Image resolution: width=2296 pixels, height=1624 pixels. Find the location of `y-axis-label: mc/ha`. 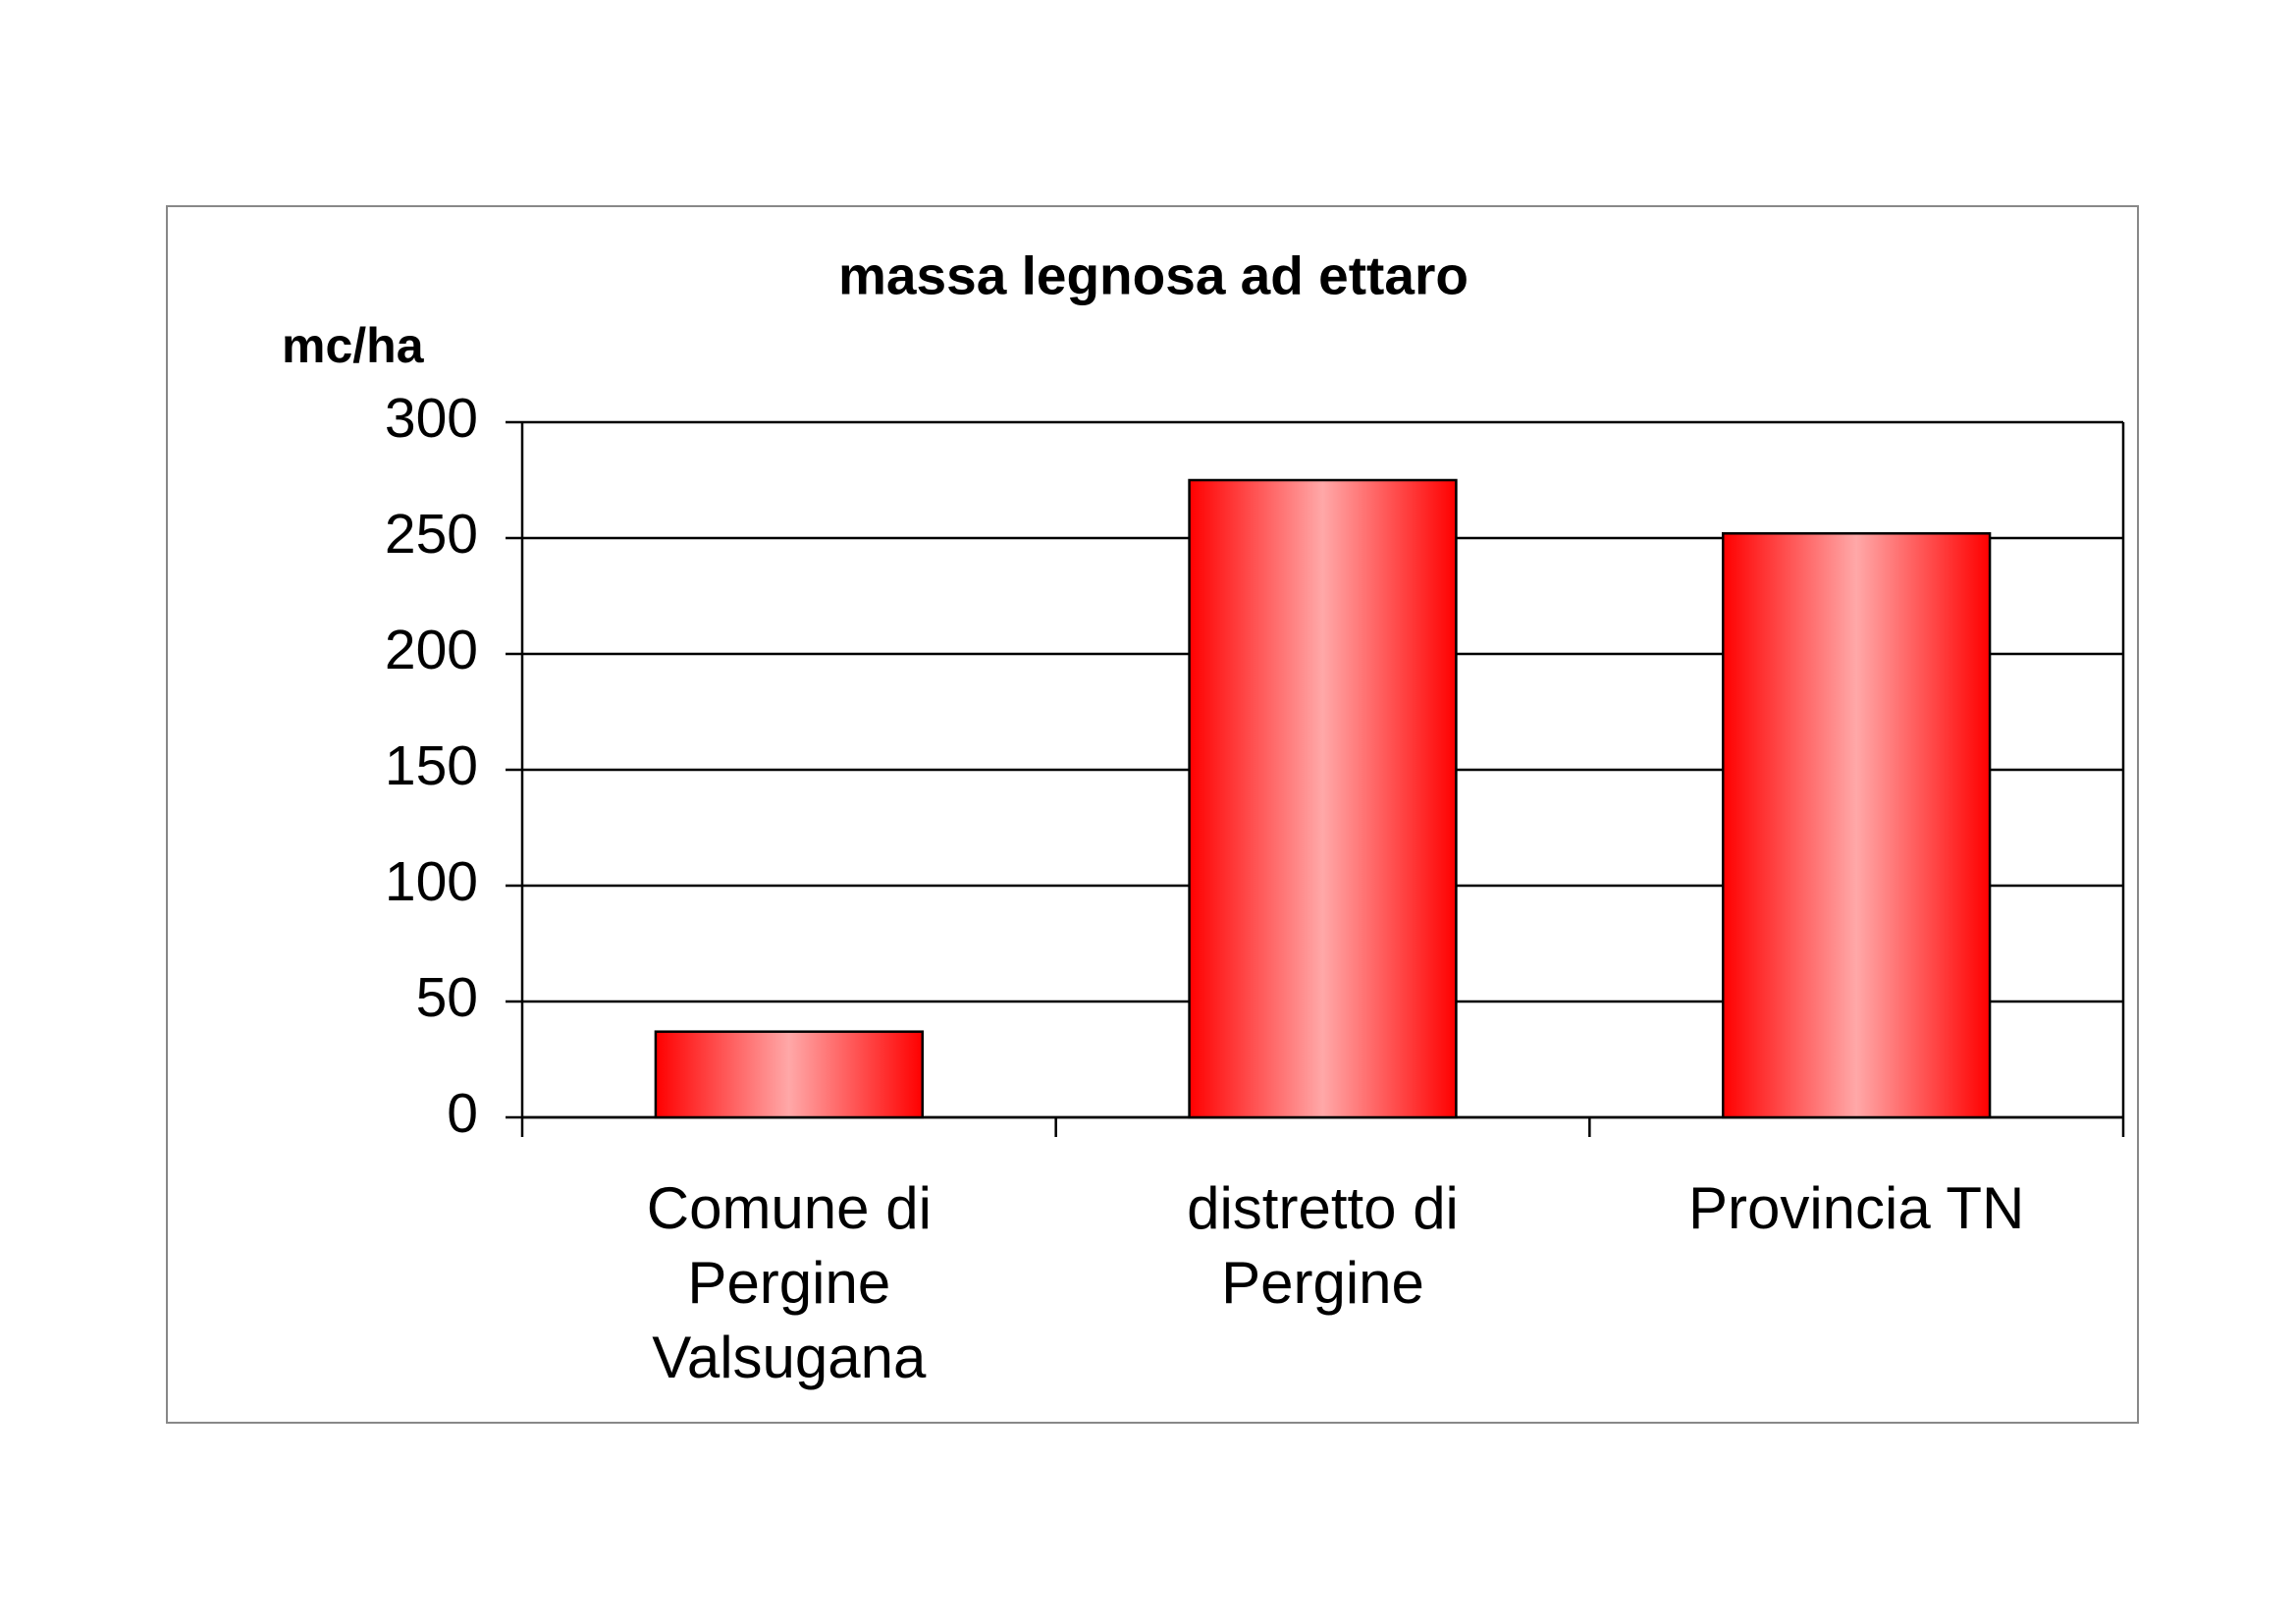

y-axis-label: mc/ha is located at coordinates (354, 345).